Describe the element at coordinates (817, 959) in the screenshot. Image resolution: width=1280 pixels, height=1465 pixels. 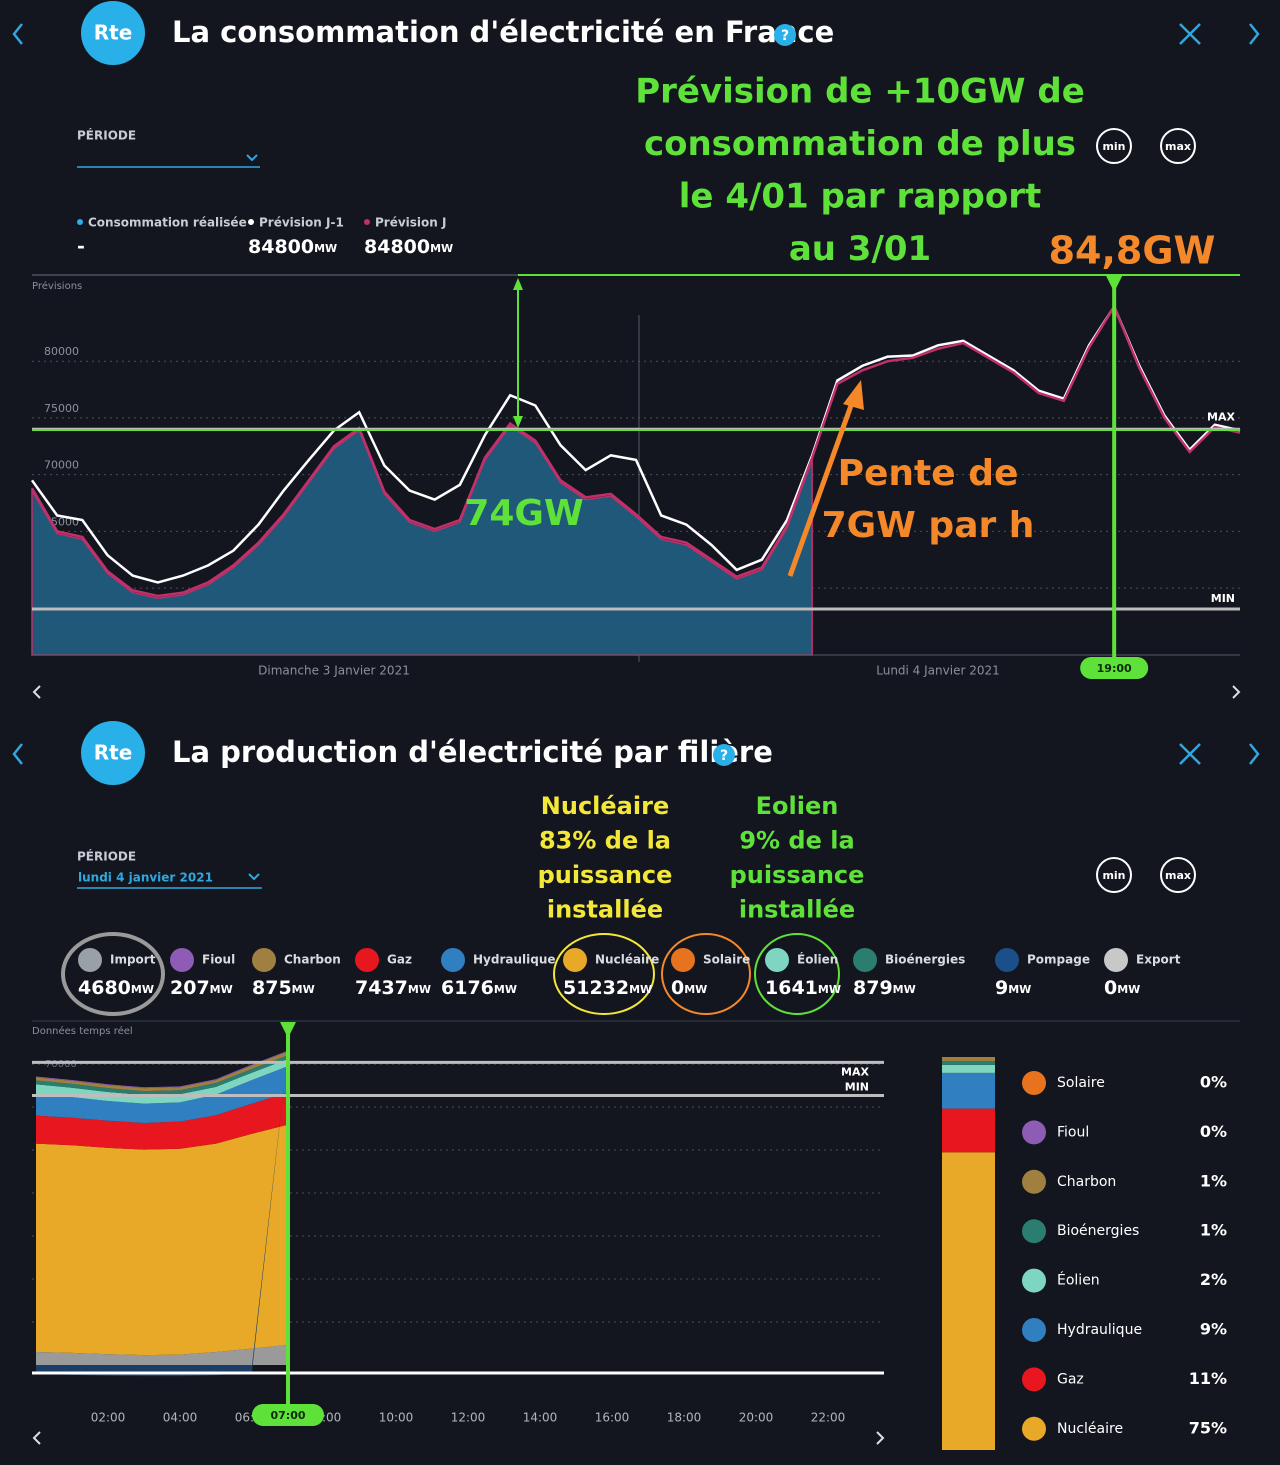
I see `source-name: Éolien` at that location.